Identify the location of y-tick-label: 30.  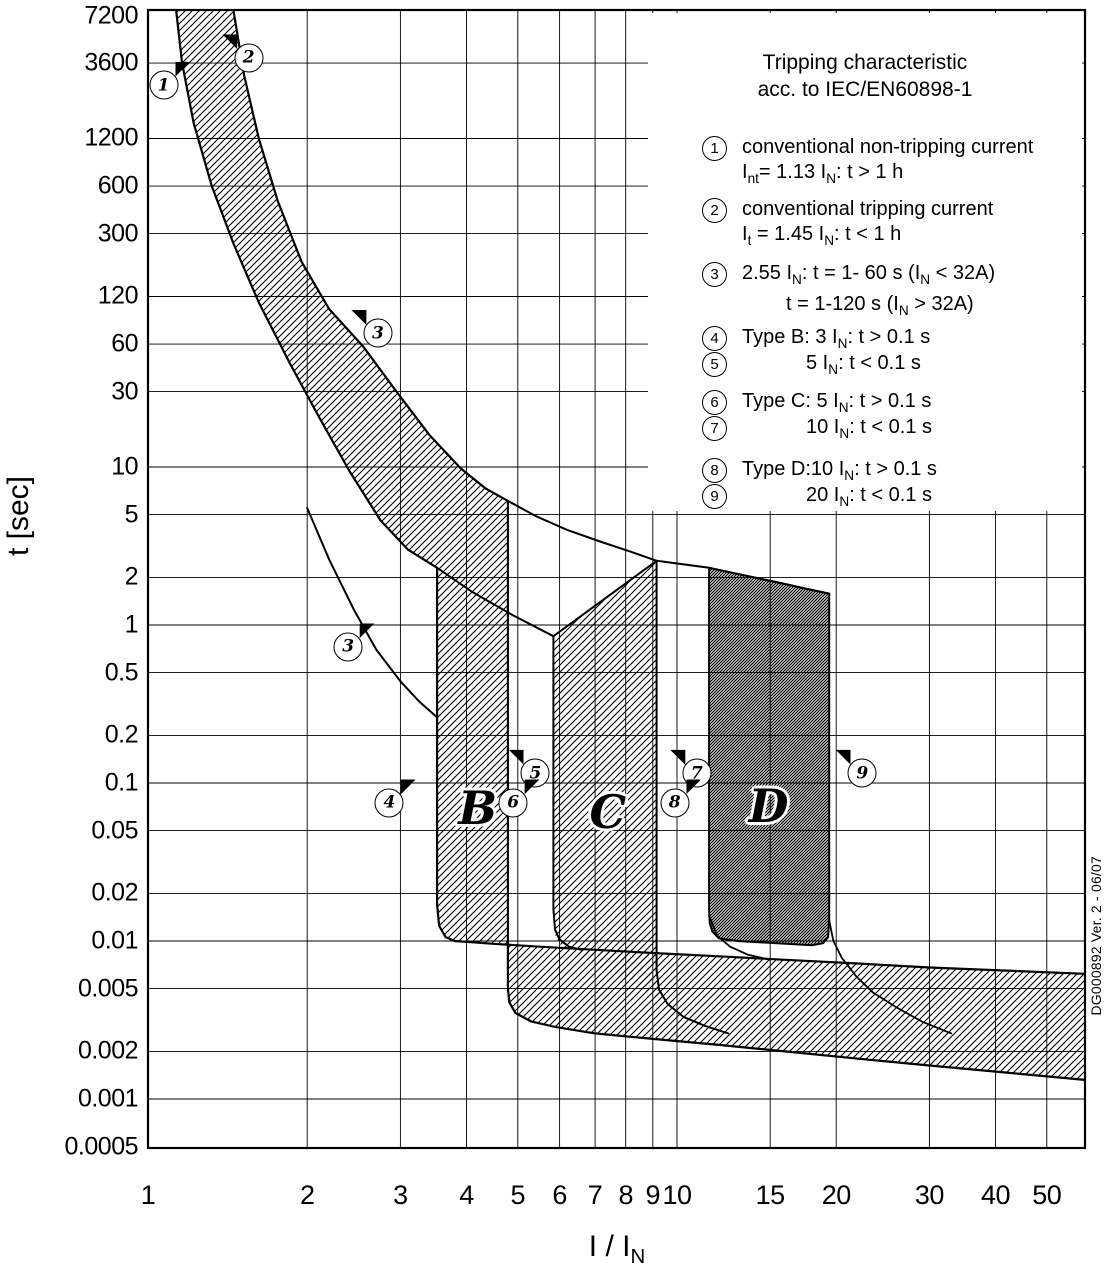
(124, 391).